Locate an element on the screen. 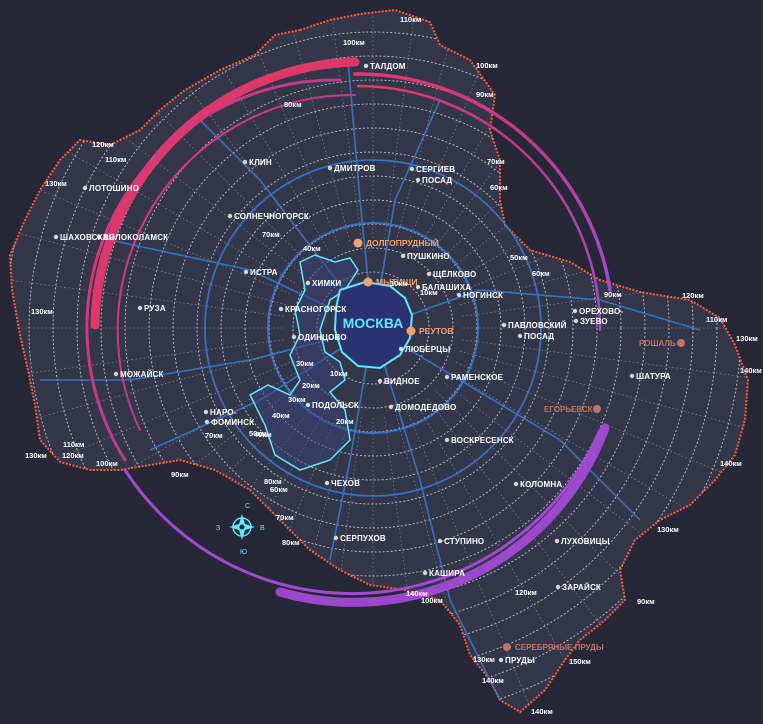 The image size is (763, 724). distance-label: 60км is located at coordinates (279, 489).